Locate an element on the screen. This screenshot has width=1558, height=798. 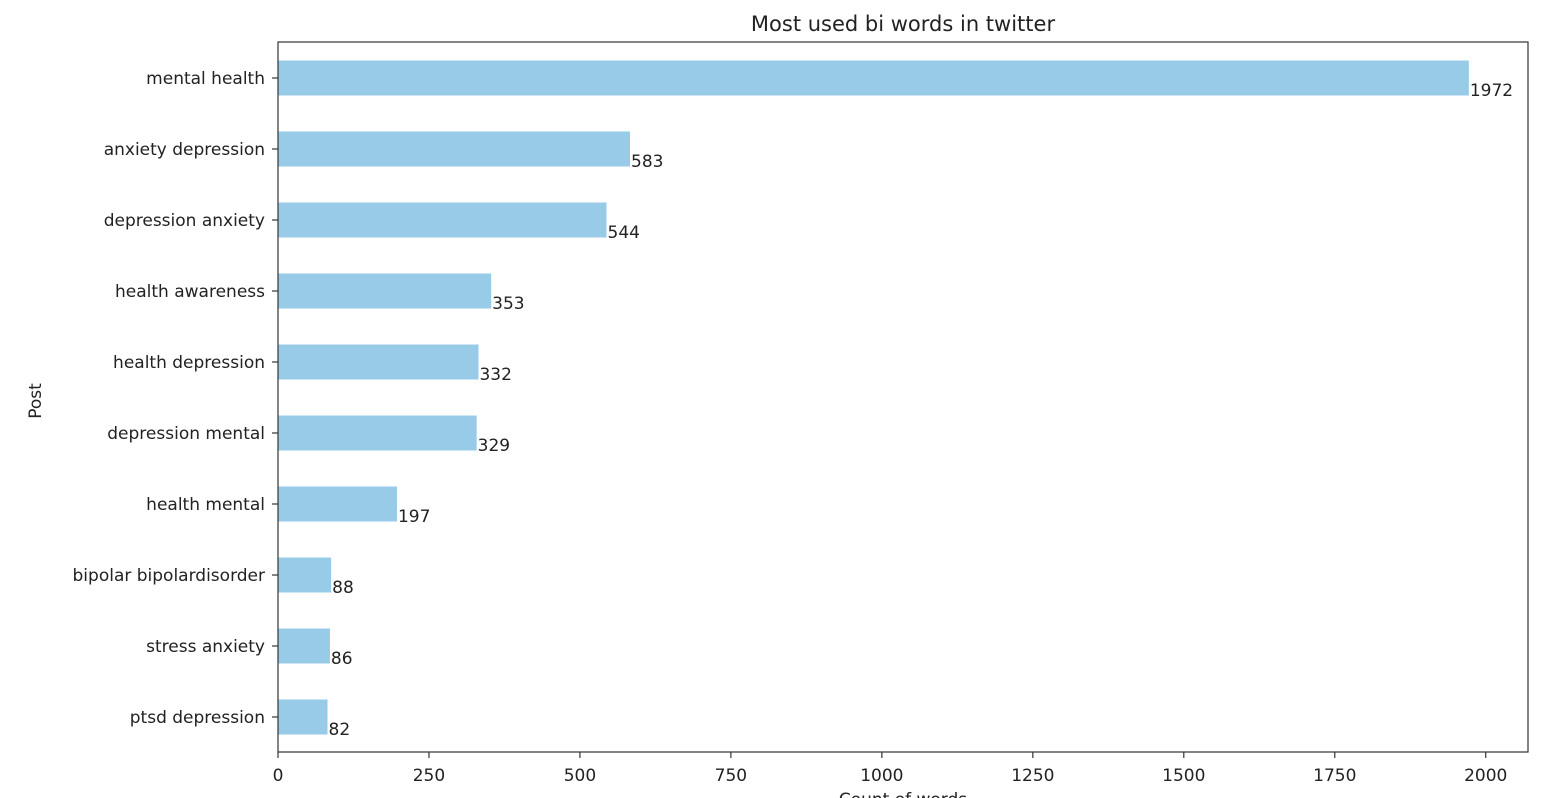
x-tick-label: 2000 is located at coordinates (1485, 776).